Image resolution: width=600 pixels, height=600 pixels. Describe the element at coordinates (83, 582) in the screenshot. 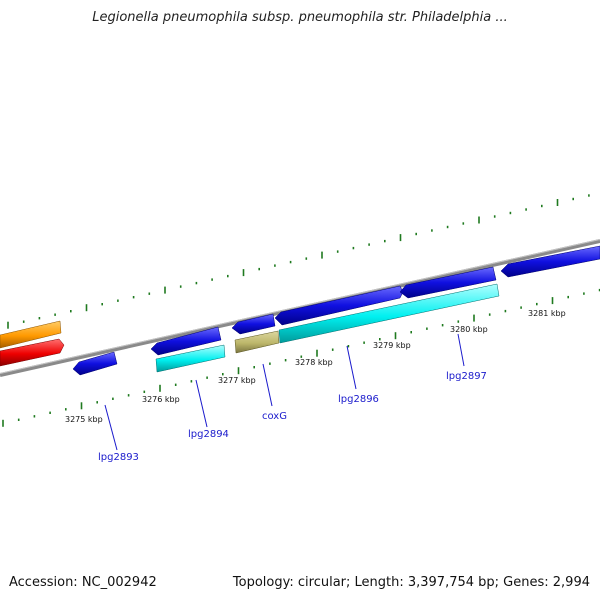

I see `accession-text: Accession: NC_002942` at that location.